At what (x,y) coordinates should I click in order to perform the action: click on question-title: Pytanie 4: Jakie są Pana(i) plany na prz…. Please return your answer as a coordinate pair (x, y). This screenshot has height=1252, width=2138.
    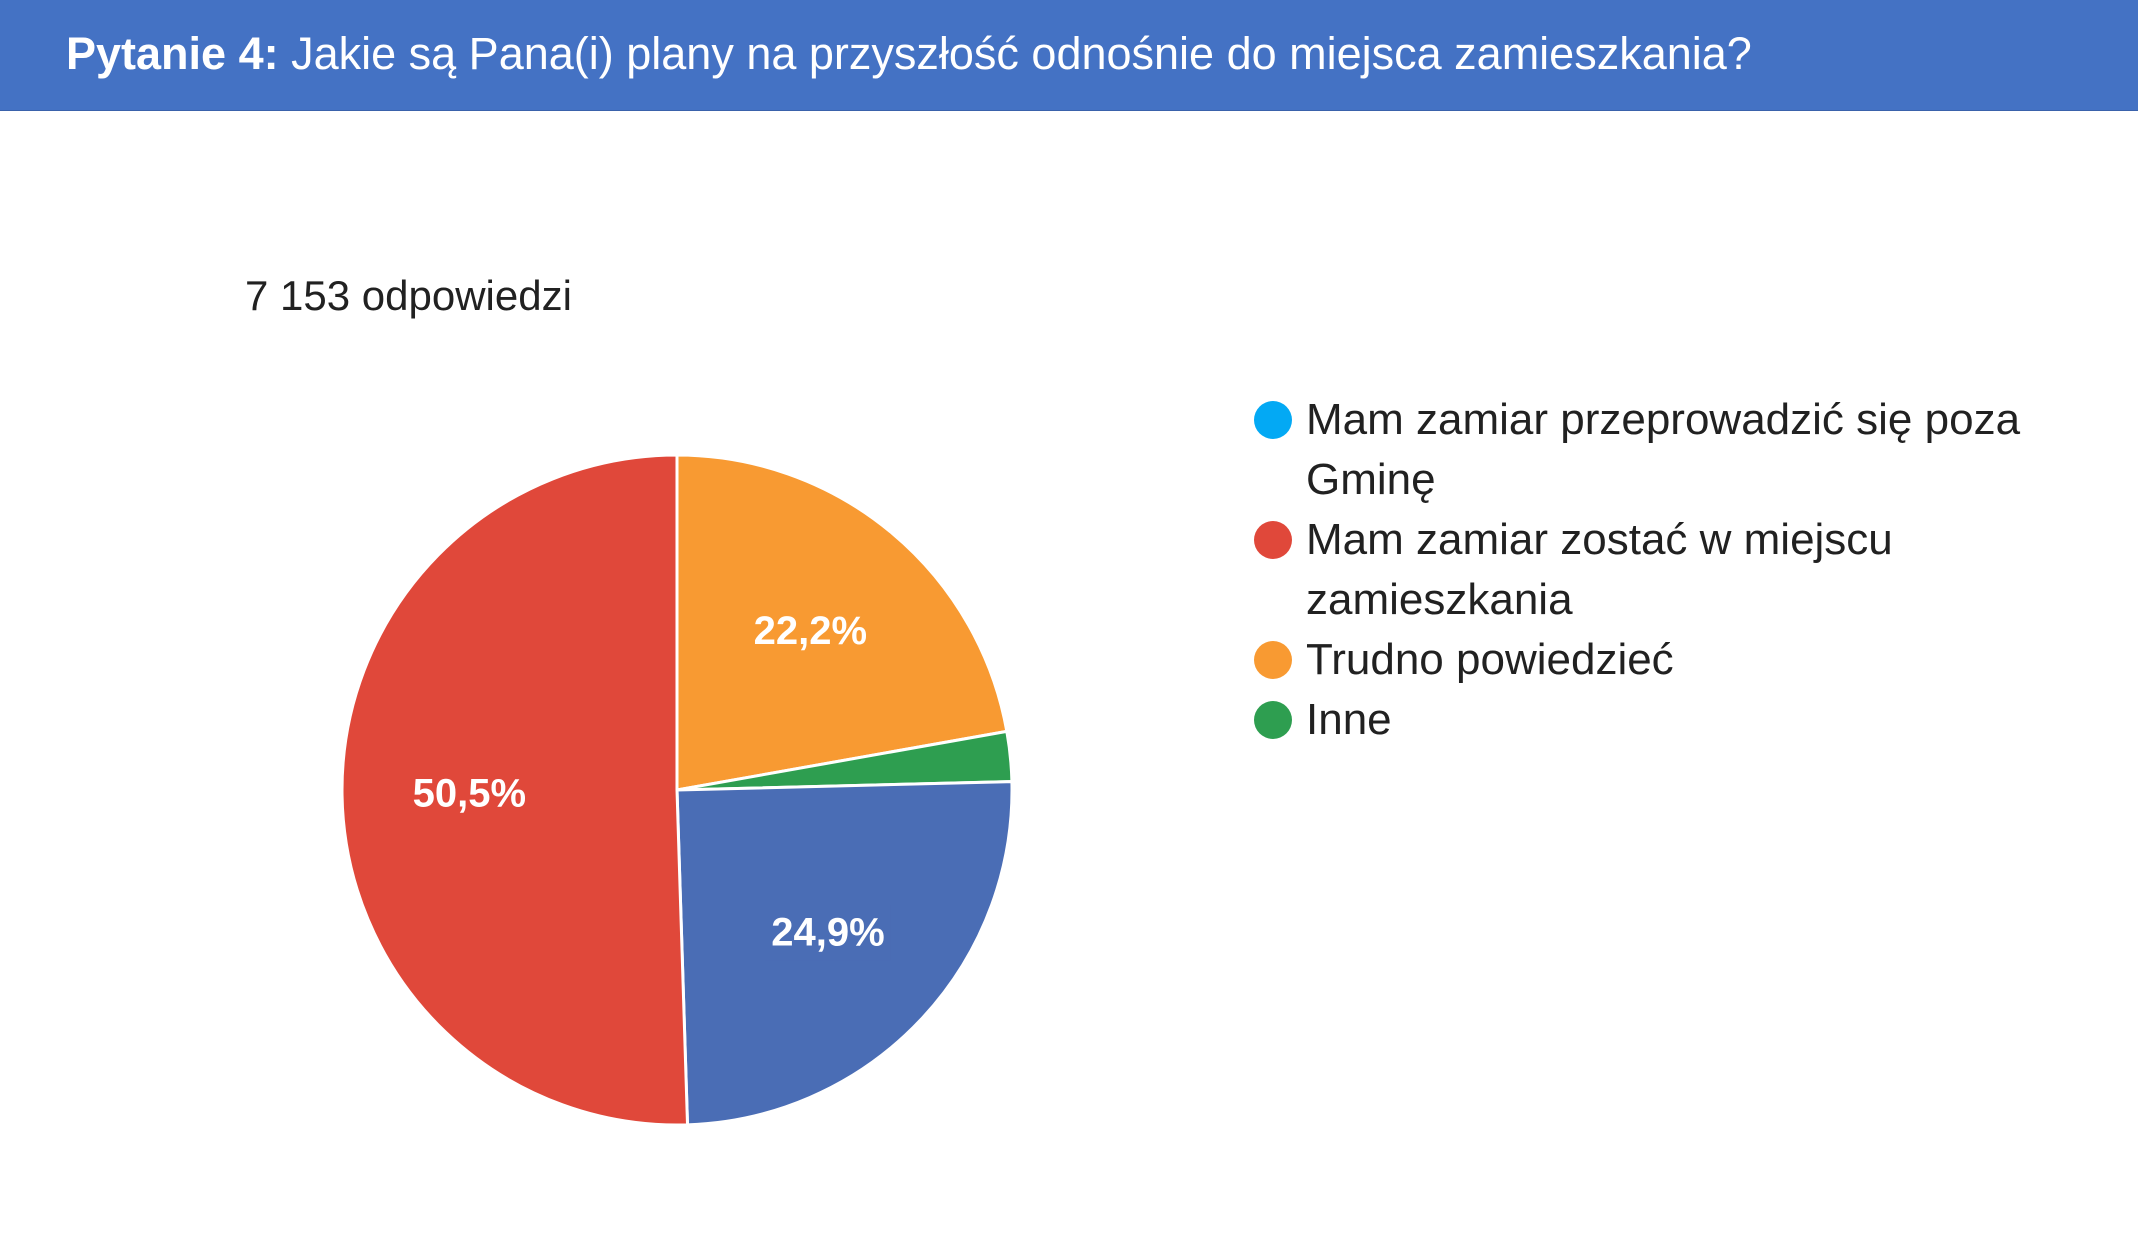
    Looking at the image, I should click on (909, 53).